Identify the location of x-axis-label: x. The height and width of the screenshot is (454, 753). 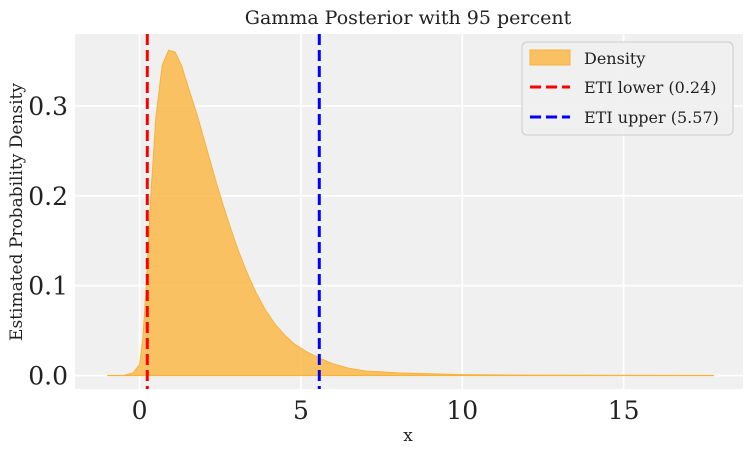
(408, 436).